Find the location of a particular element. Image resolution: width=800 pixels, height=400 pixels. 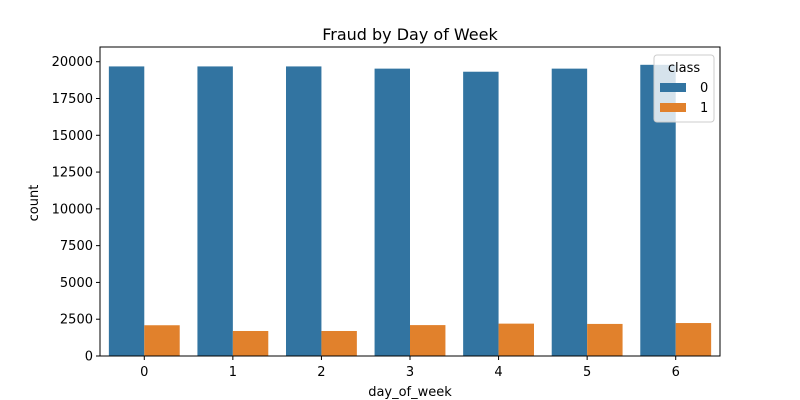

legend-label-1: 1 is located at coordinates (704, 108).